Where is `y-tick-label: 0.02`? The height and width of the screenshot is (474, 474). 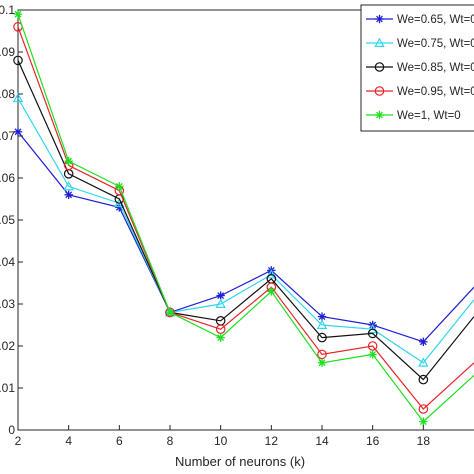 y-tick-label: 0.02 is located at coordinates (7, 346).